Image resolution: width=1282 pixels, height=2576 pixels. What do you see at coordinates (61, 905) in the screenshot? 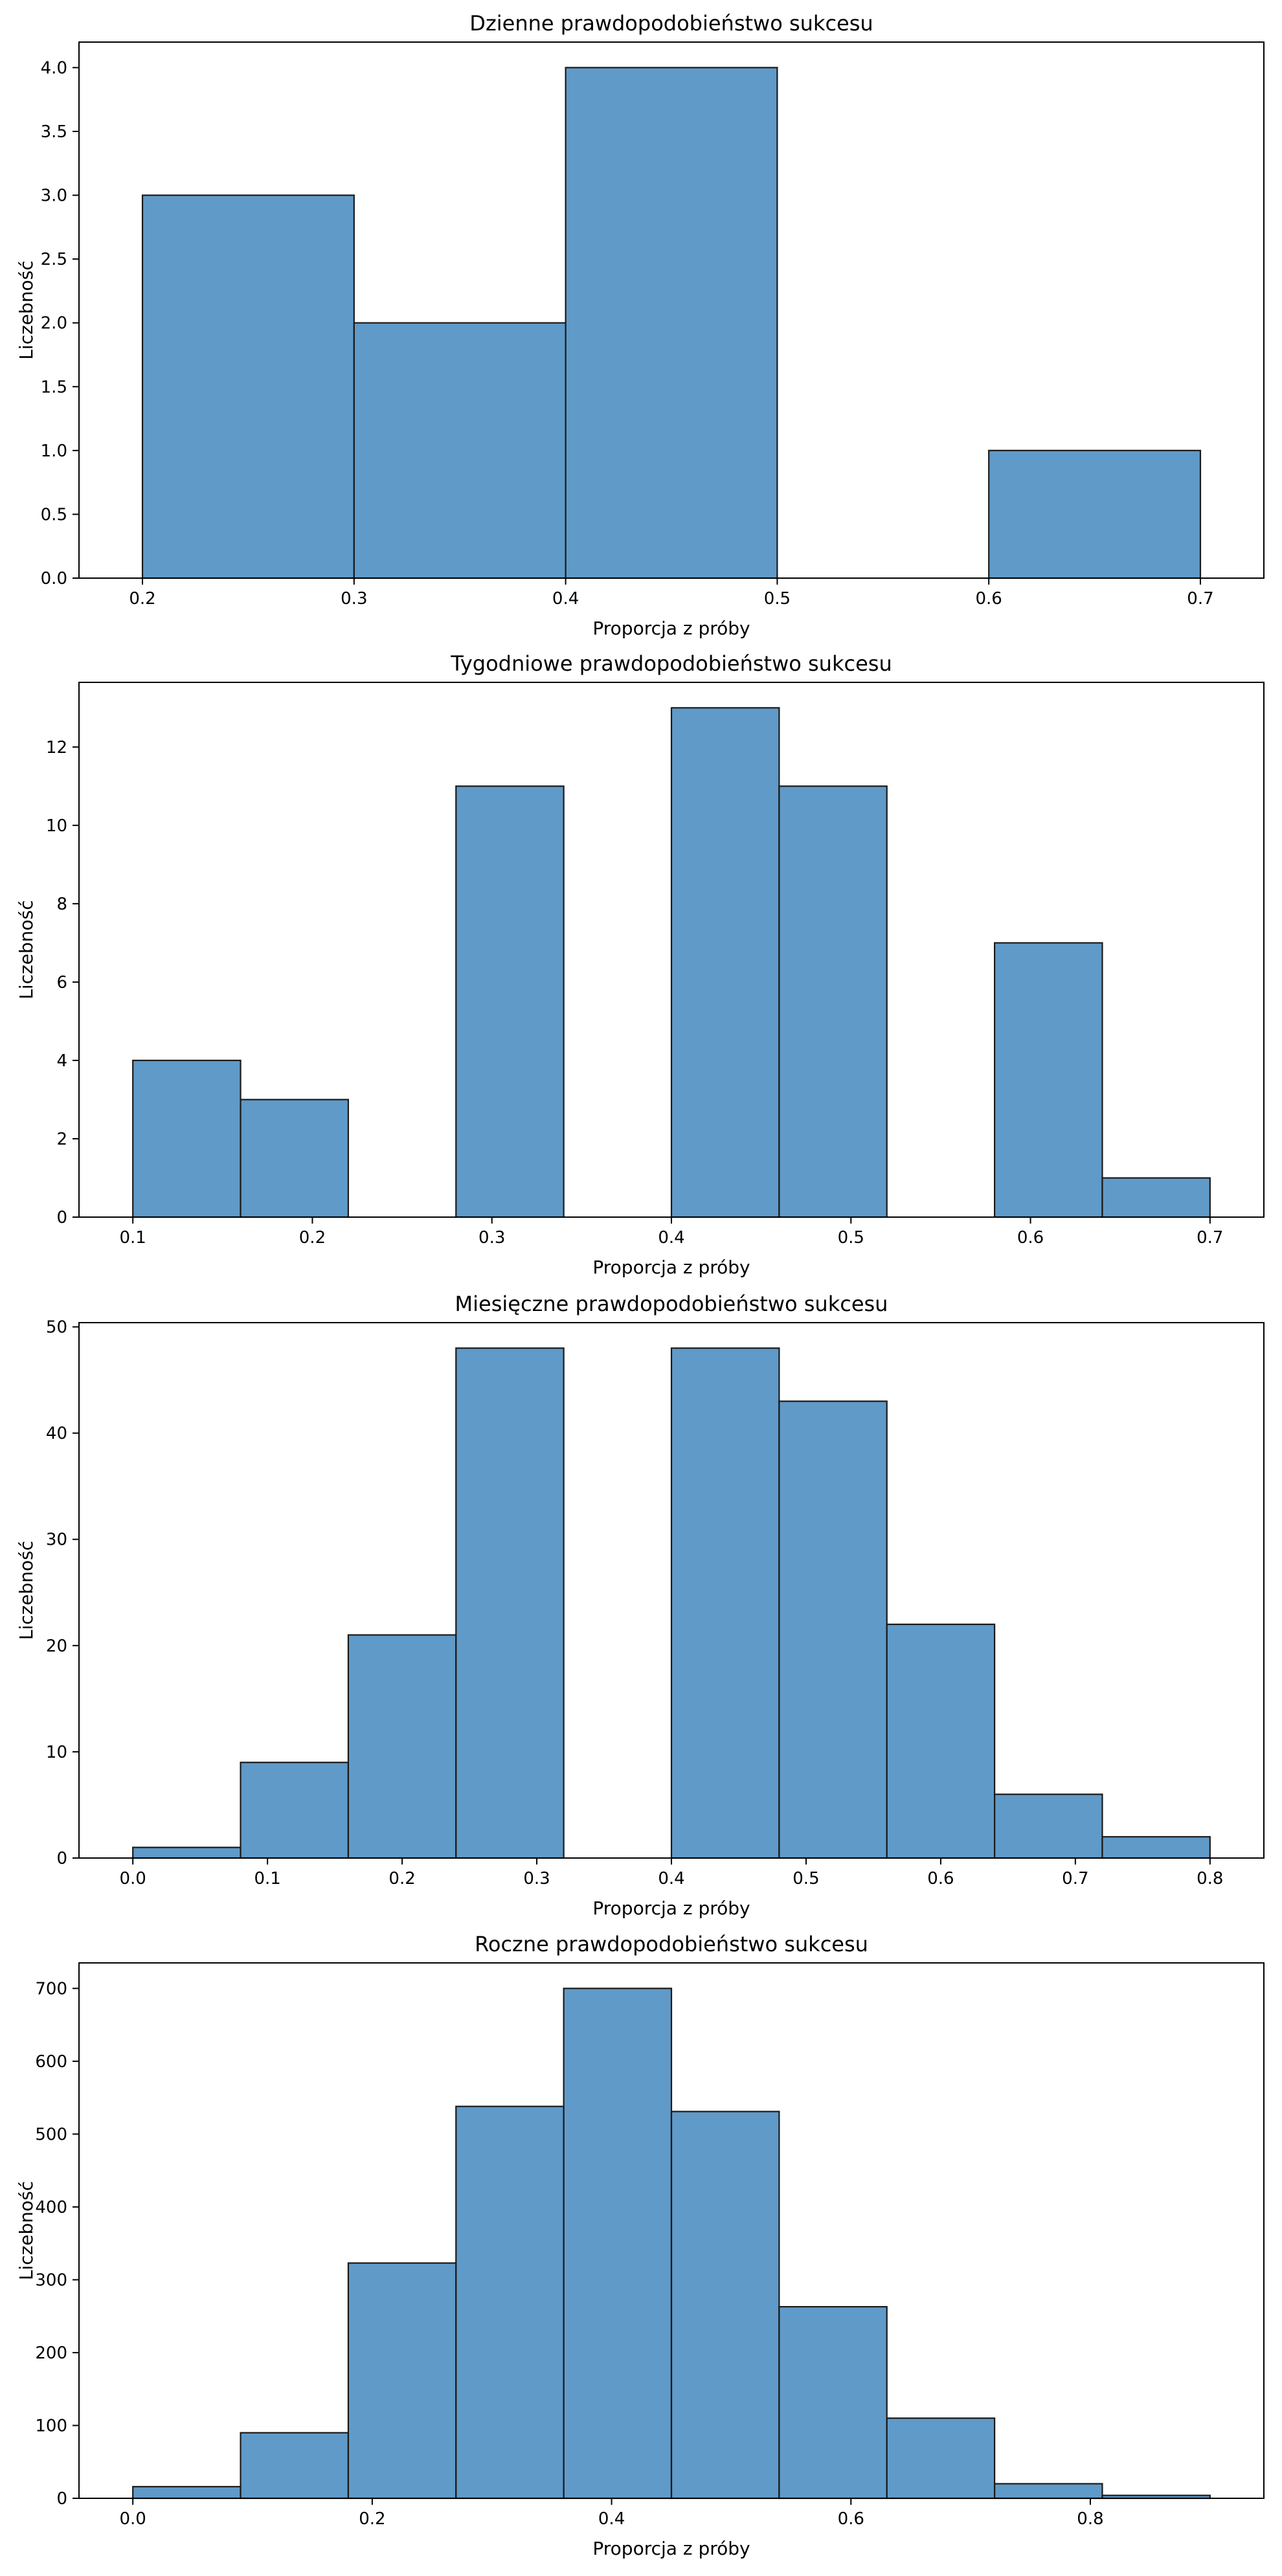
I see `y-tick-label: 8` at bounding box center [61, 905].